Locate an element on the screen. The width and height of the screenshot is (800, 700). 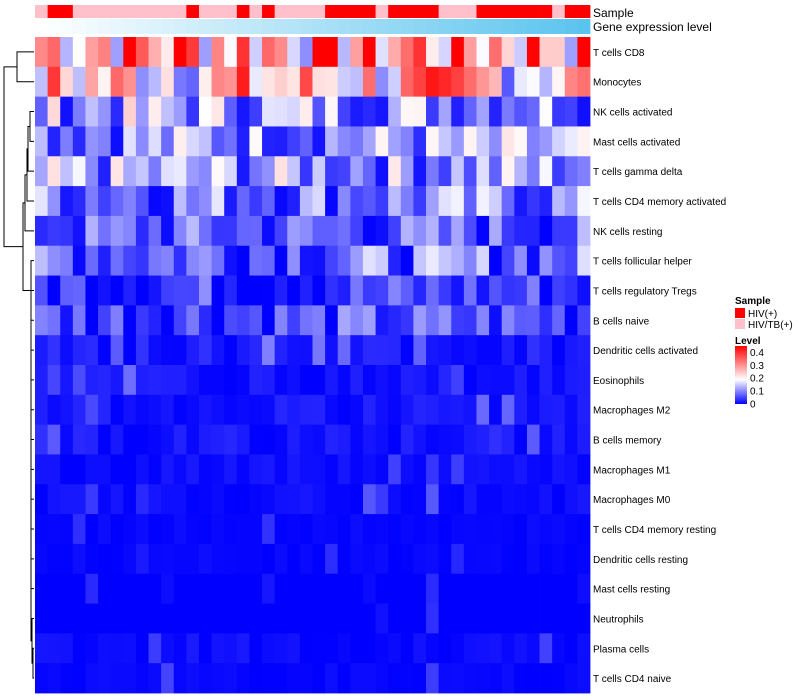
row-label: Macrophages M0 is located at coordinates (632, 500).